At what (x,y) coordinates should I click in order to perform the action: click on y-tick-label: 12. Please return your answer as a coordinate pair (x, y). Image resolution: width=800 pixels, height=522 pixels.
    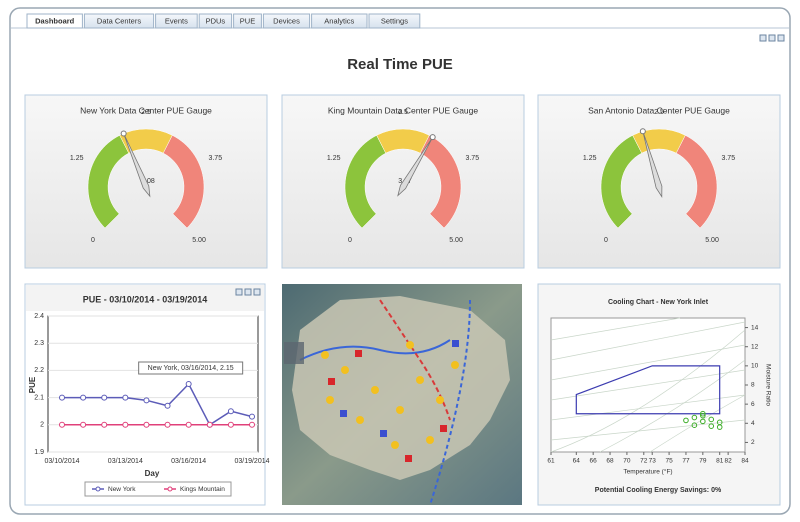
    Looking at the image, I should click on (755, 346).